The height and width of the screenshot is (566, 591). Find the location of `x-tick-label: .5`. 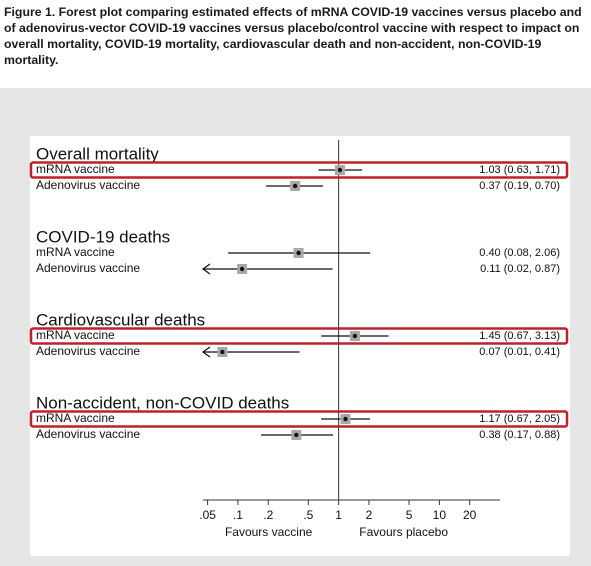

x-tick-label: .5 is located at coordinates (308, 515).